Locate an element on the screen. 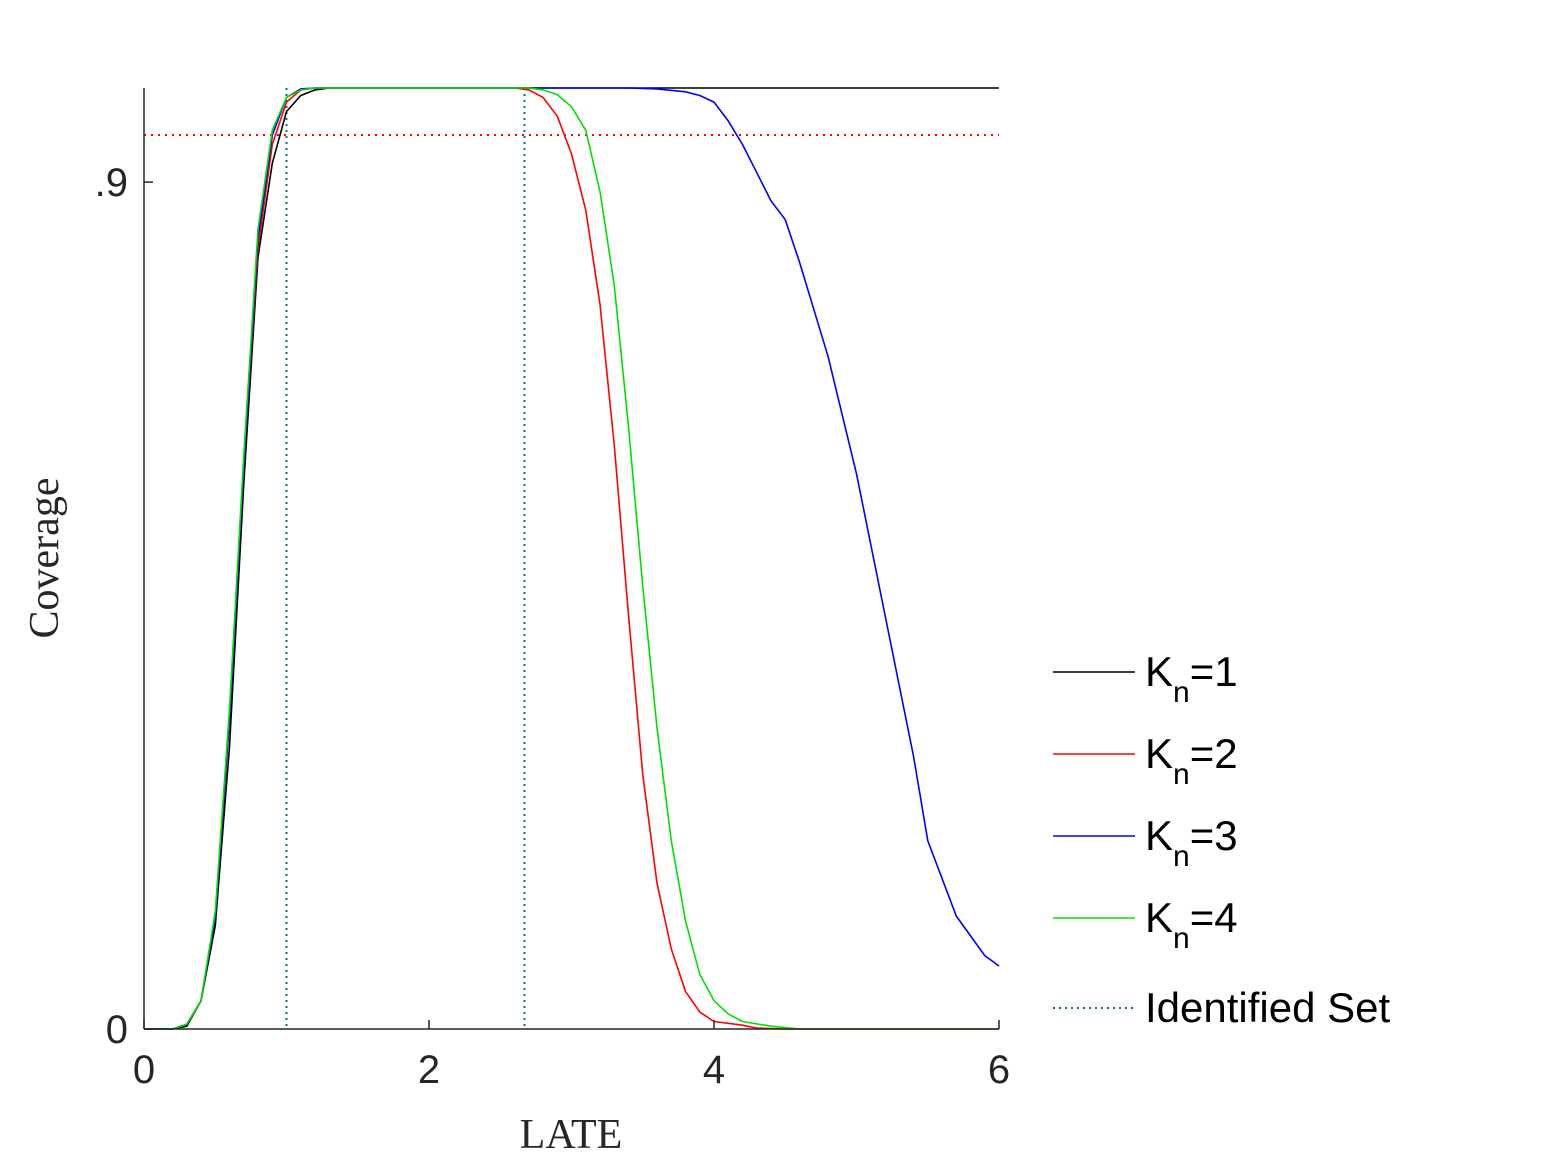 Image resolution: width=1556 pixels, height=1167 pixels. y-tick-label: 0 is located at coordinates (117, 1030).